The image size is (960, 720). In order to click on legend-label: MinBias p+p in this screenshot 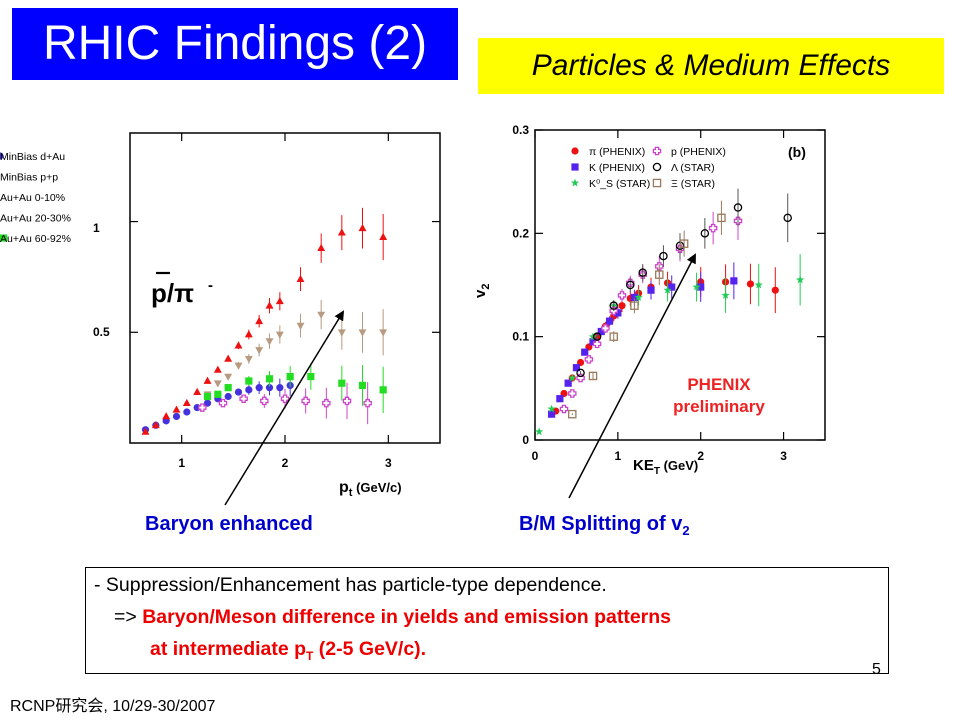, I will do `click(29, 178)`.